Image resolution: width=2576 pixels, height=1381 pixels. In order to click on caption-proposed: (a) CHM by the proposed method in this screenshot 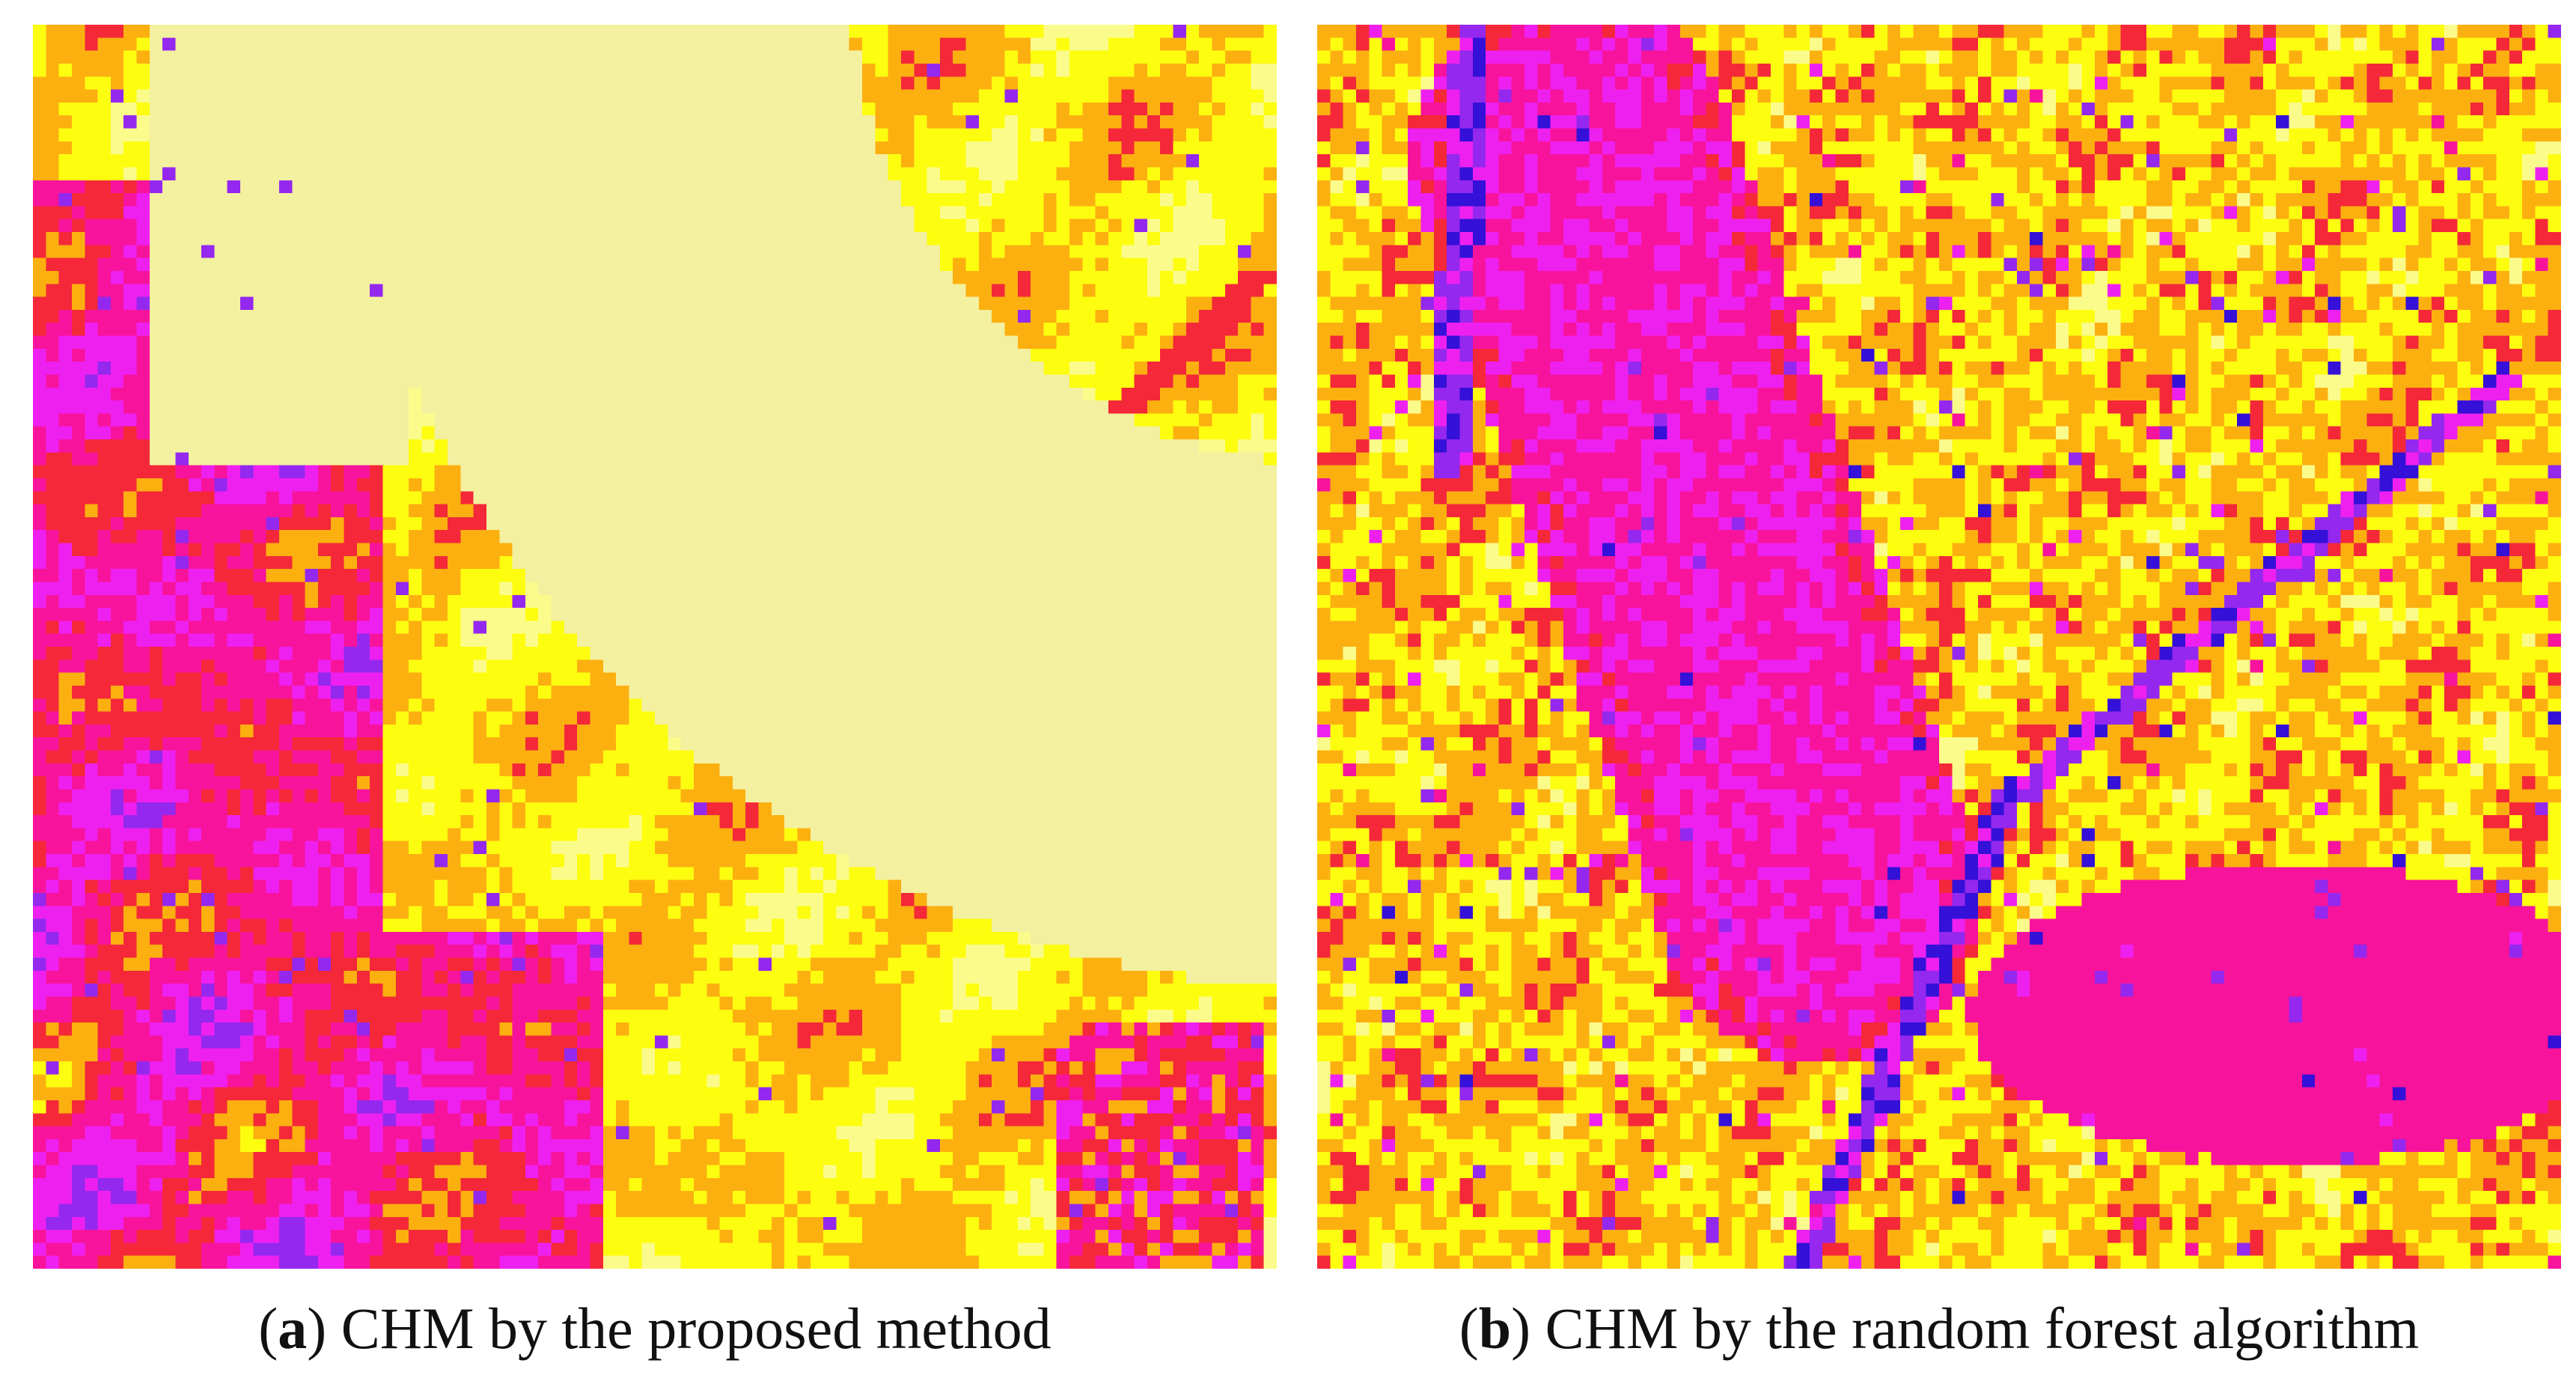, I will do `click(655, 1328)`.